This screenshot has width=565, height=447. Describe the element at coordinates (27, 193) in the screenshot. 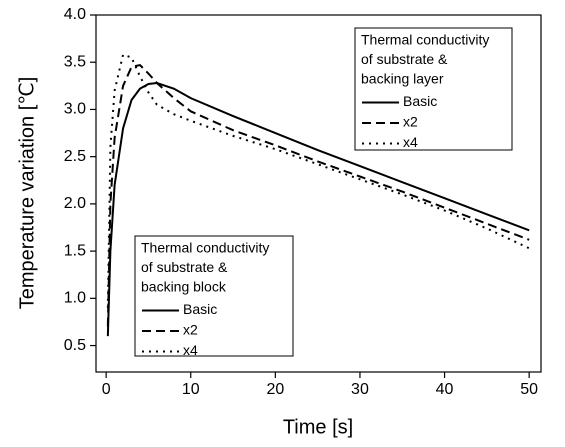

I see `y-axis-title: Temperature variation [℃]` at that location.